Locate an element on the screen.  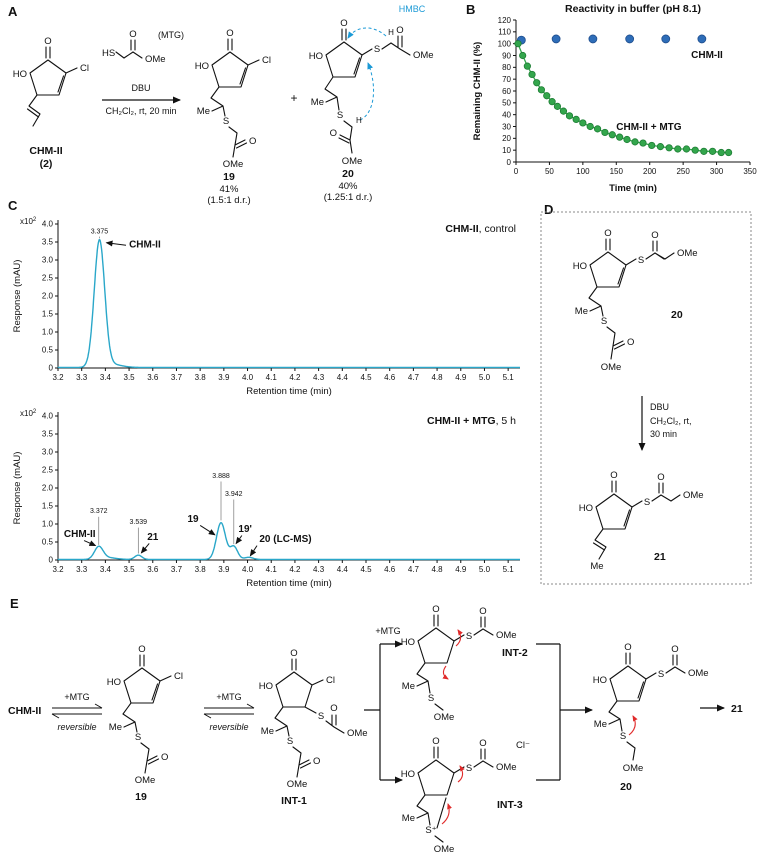
chm2-bonds is located at coordinates (52, 86).